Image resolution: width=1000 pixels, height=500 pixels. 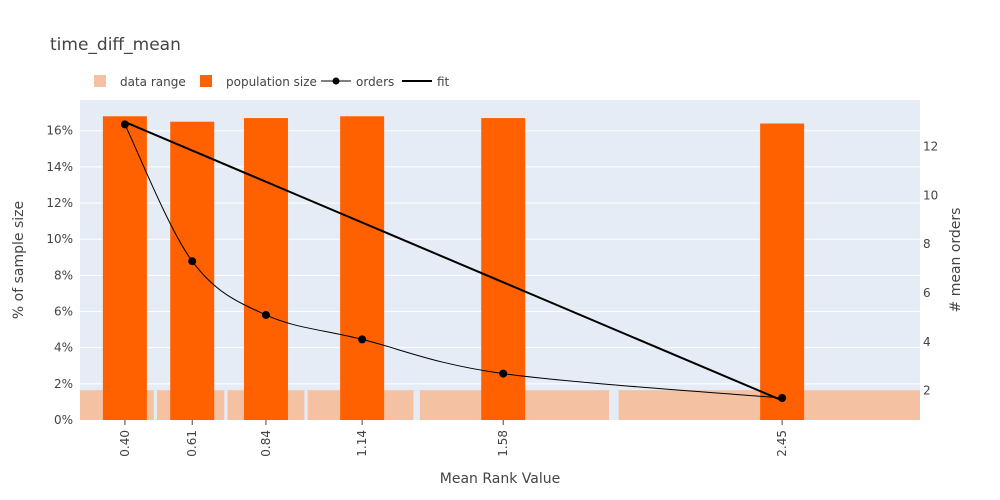 I want to click on legend-swatch-population-size, so click(x=206, y=81).